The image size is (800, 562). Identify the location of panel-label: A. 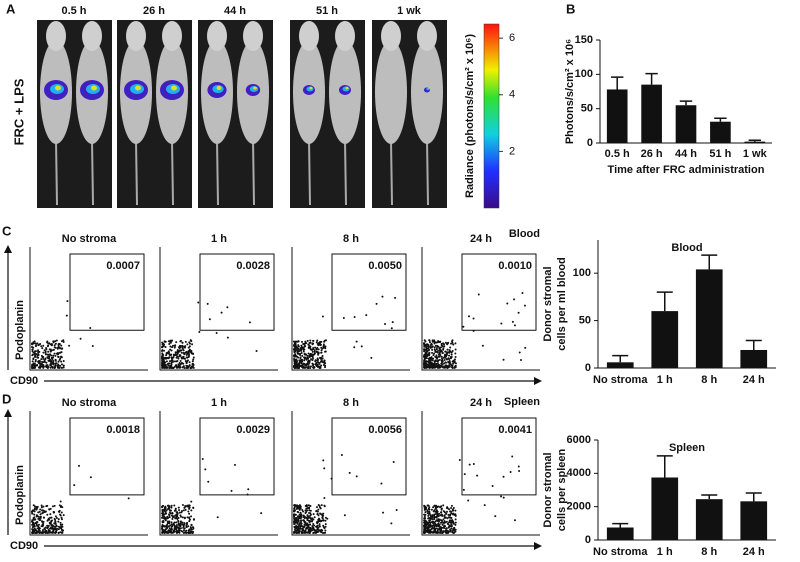
(11, 8).